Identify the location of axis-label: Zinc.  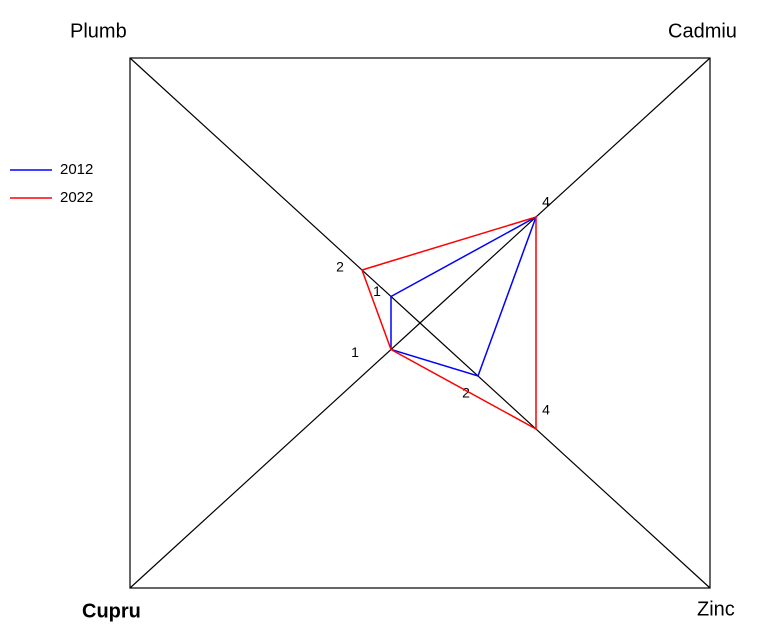
(716, 609).